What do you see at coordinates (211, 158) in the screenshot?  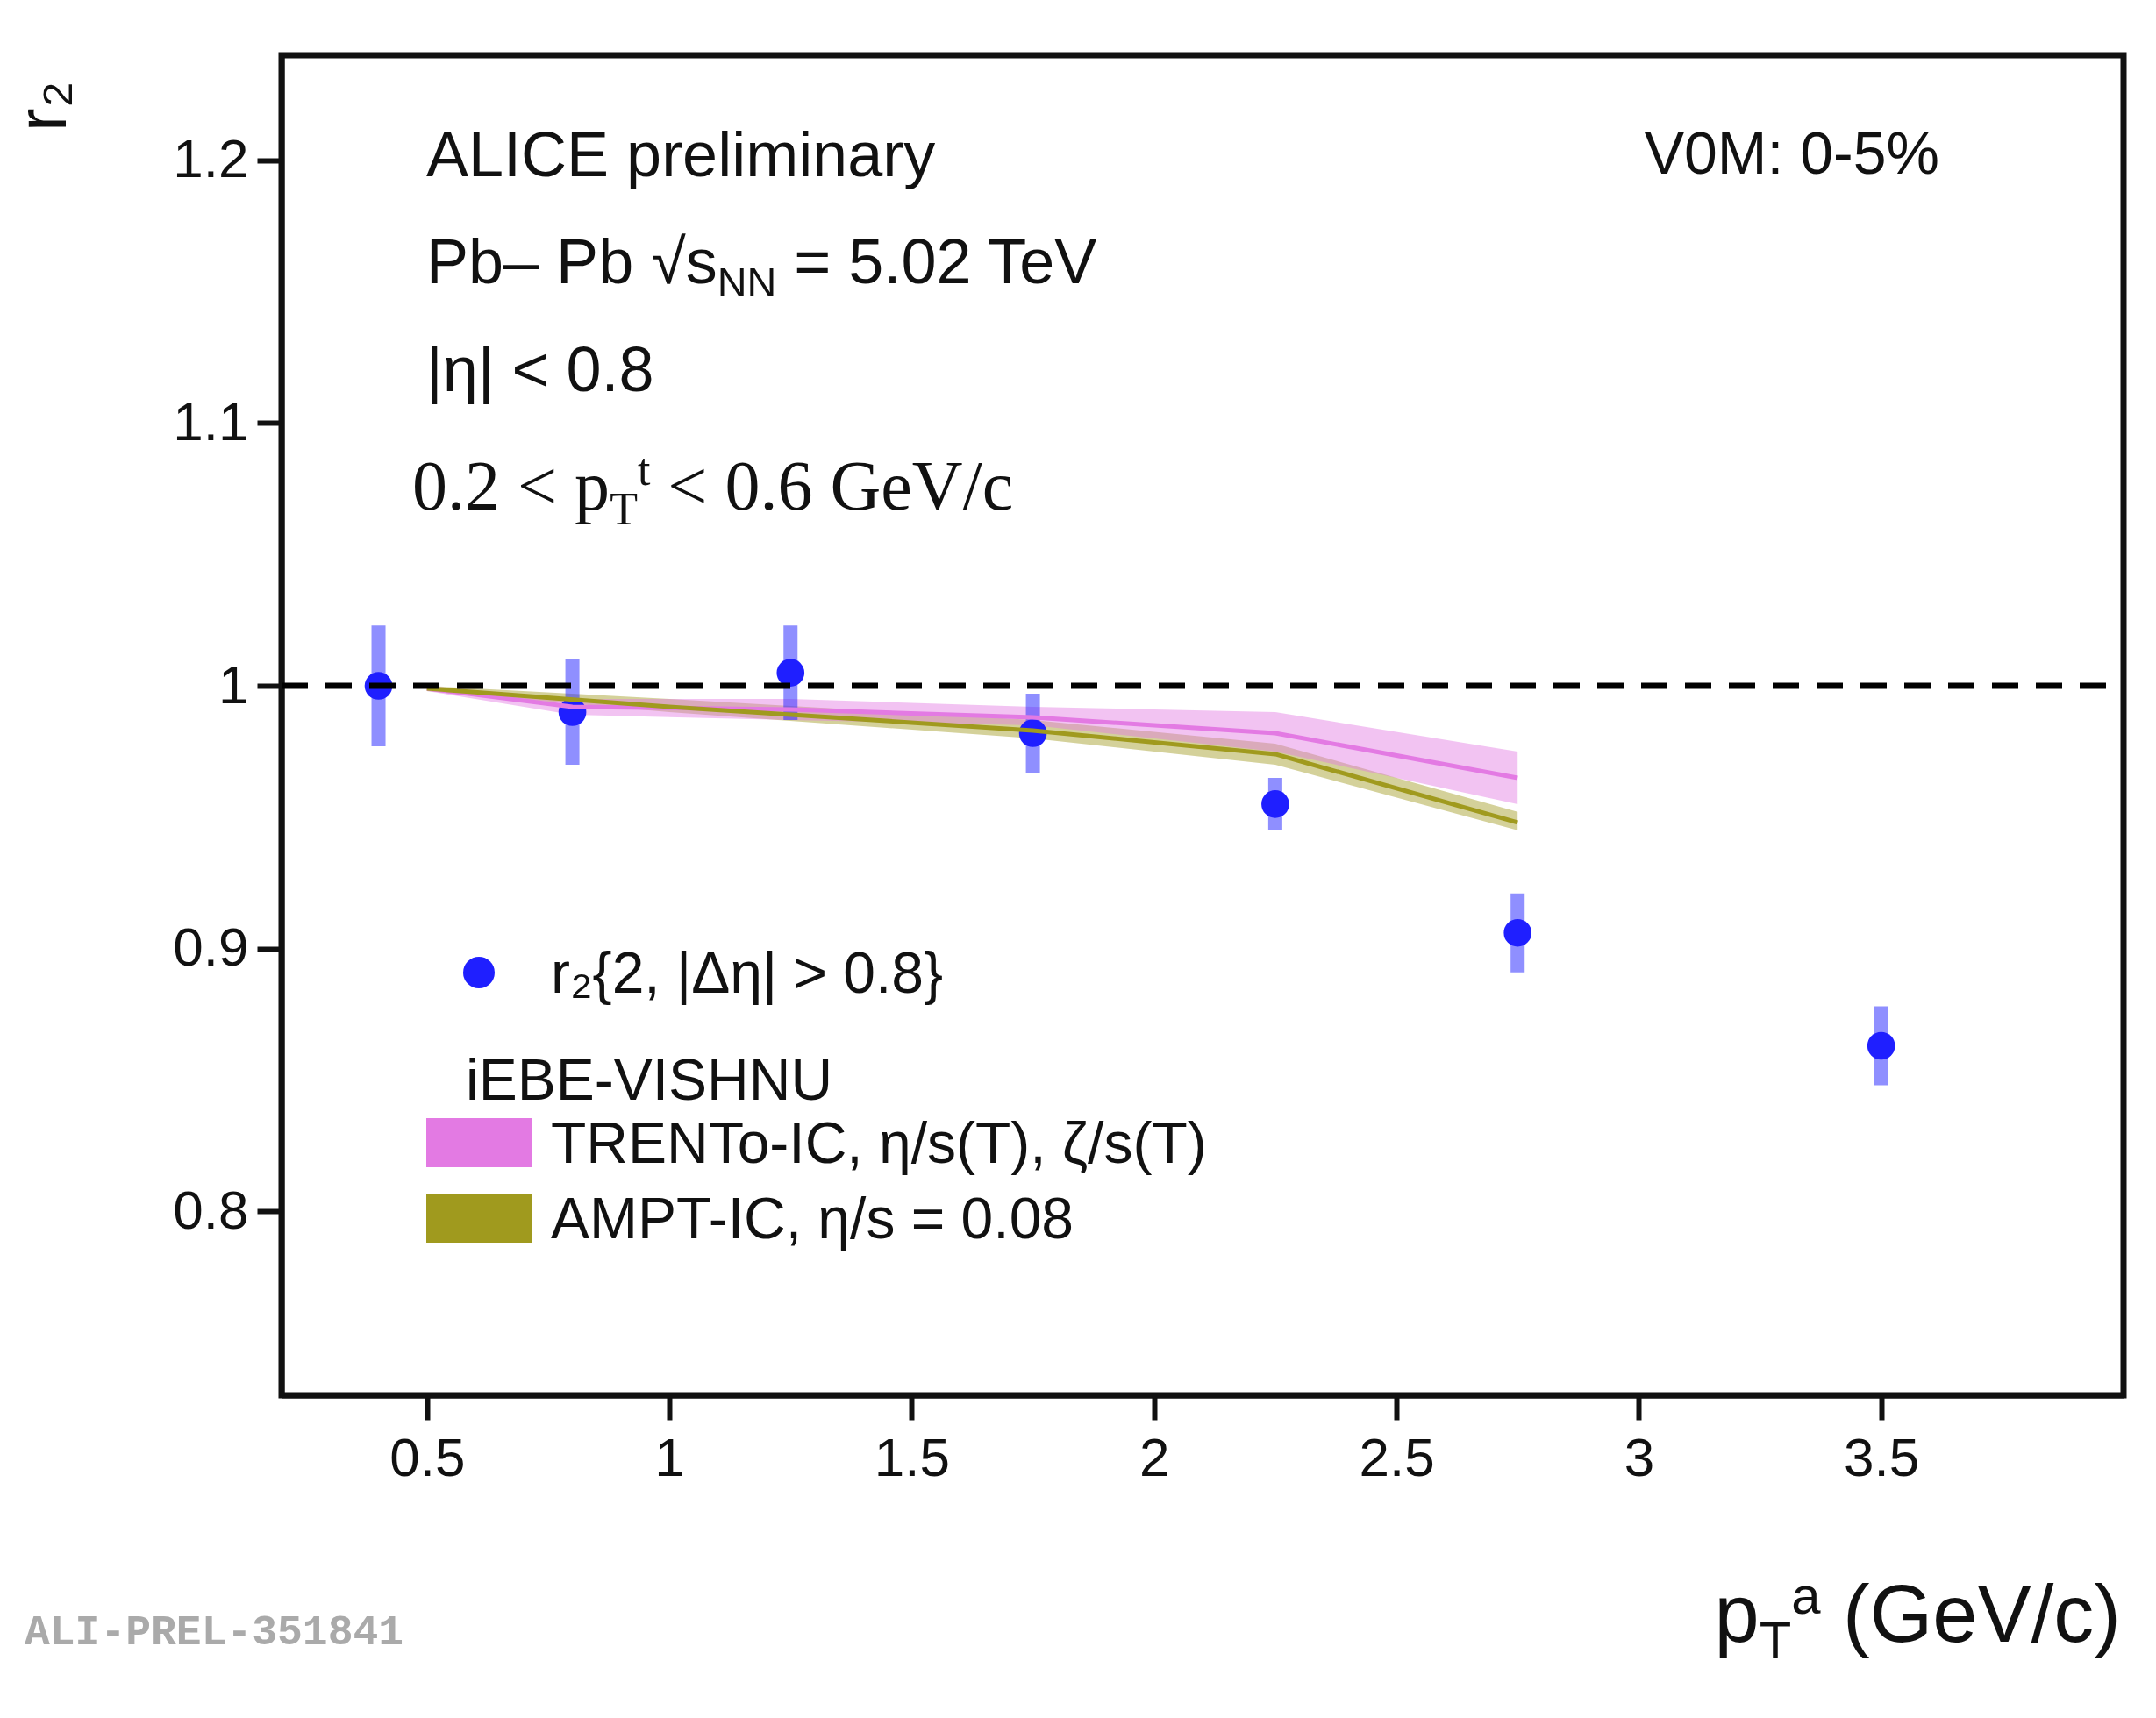 I see `y-tick-label: 1.2` at bounding box center [211, 158].